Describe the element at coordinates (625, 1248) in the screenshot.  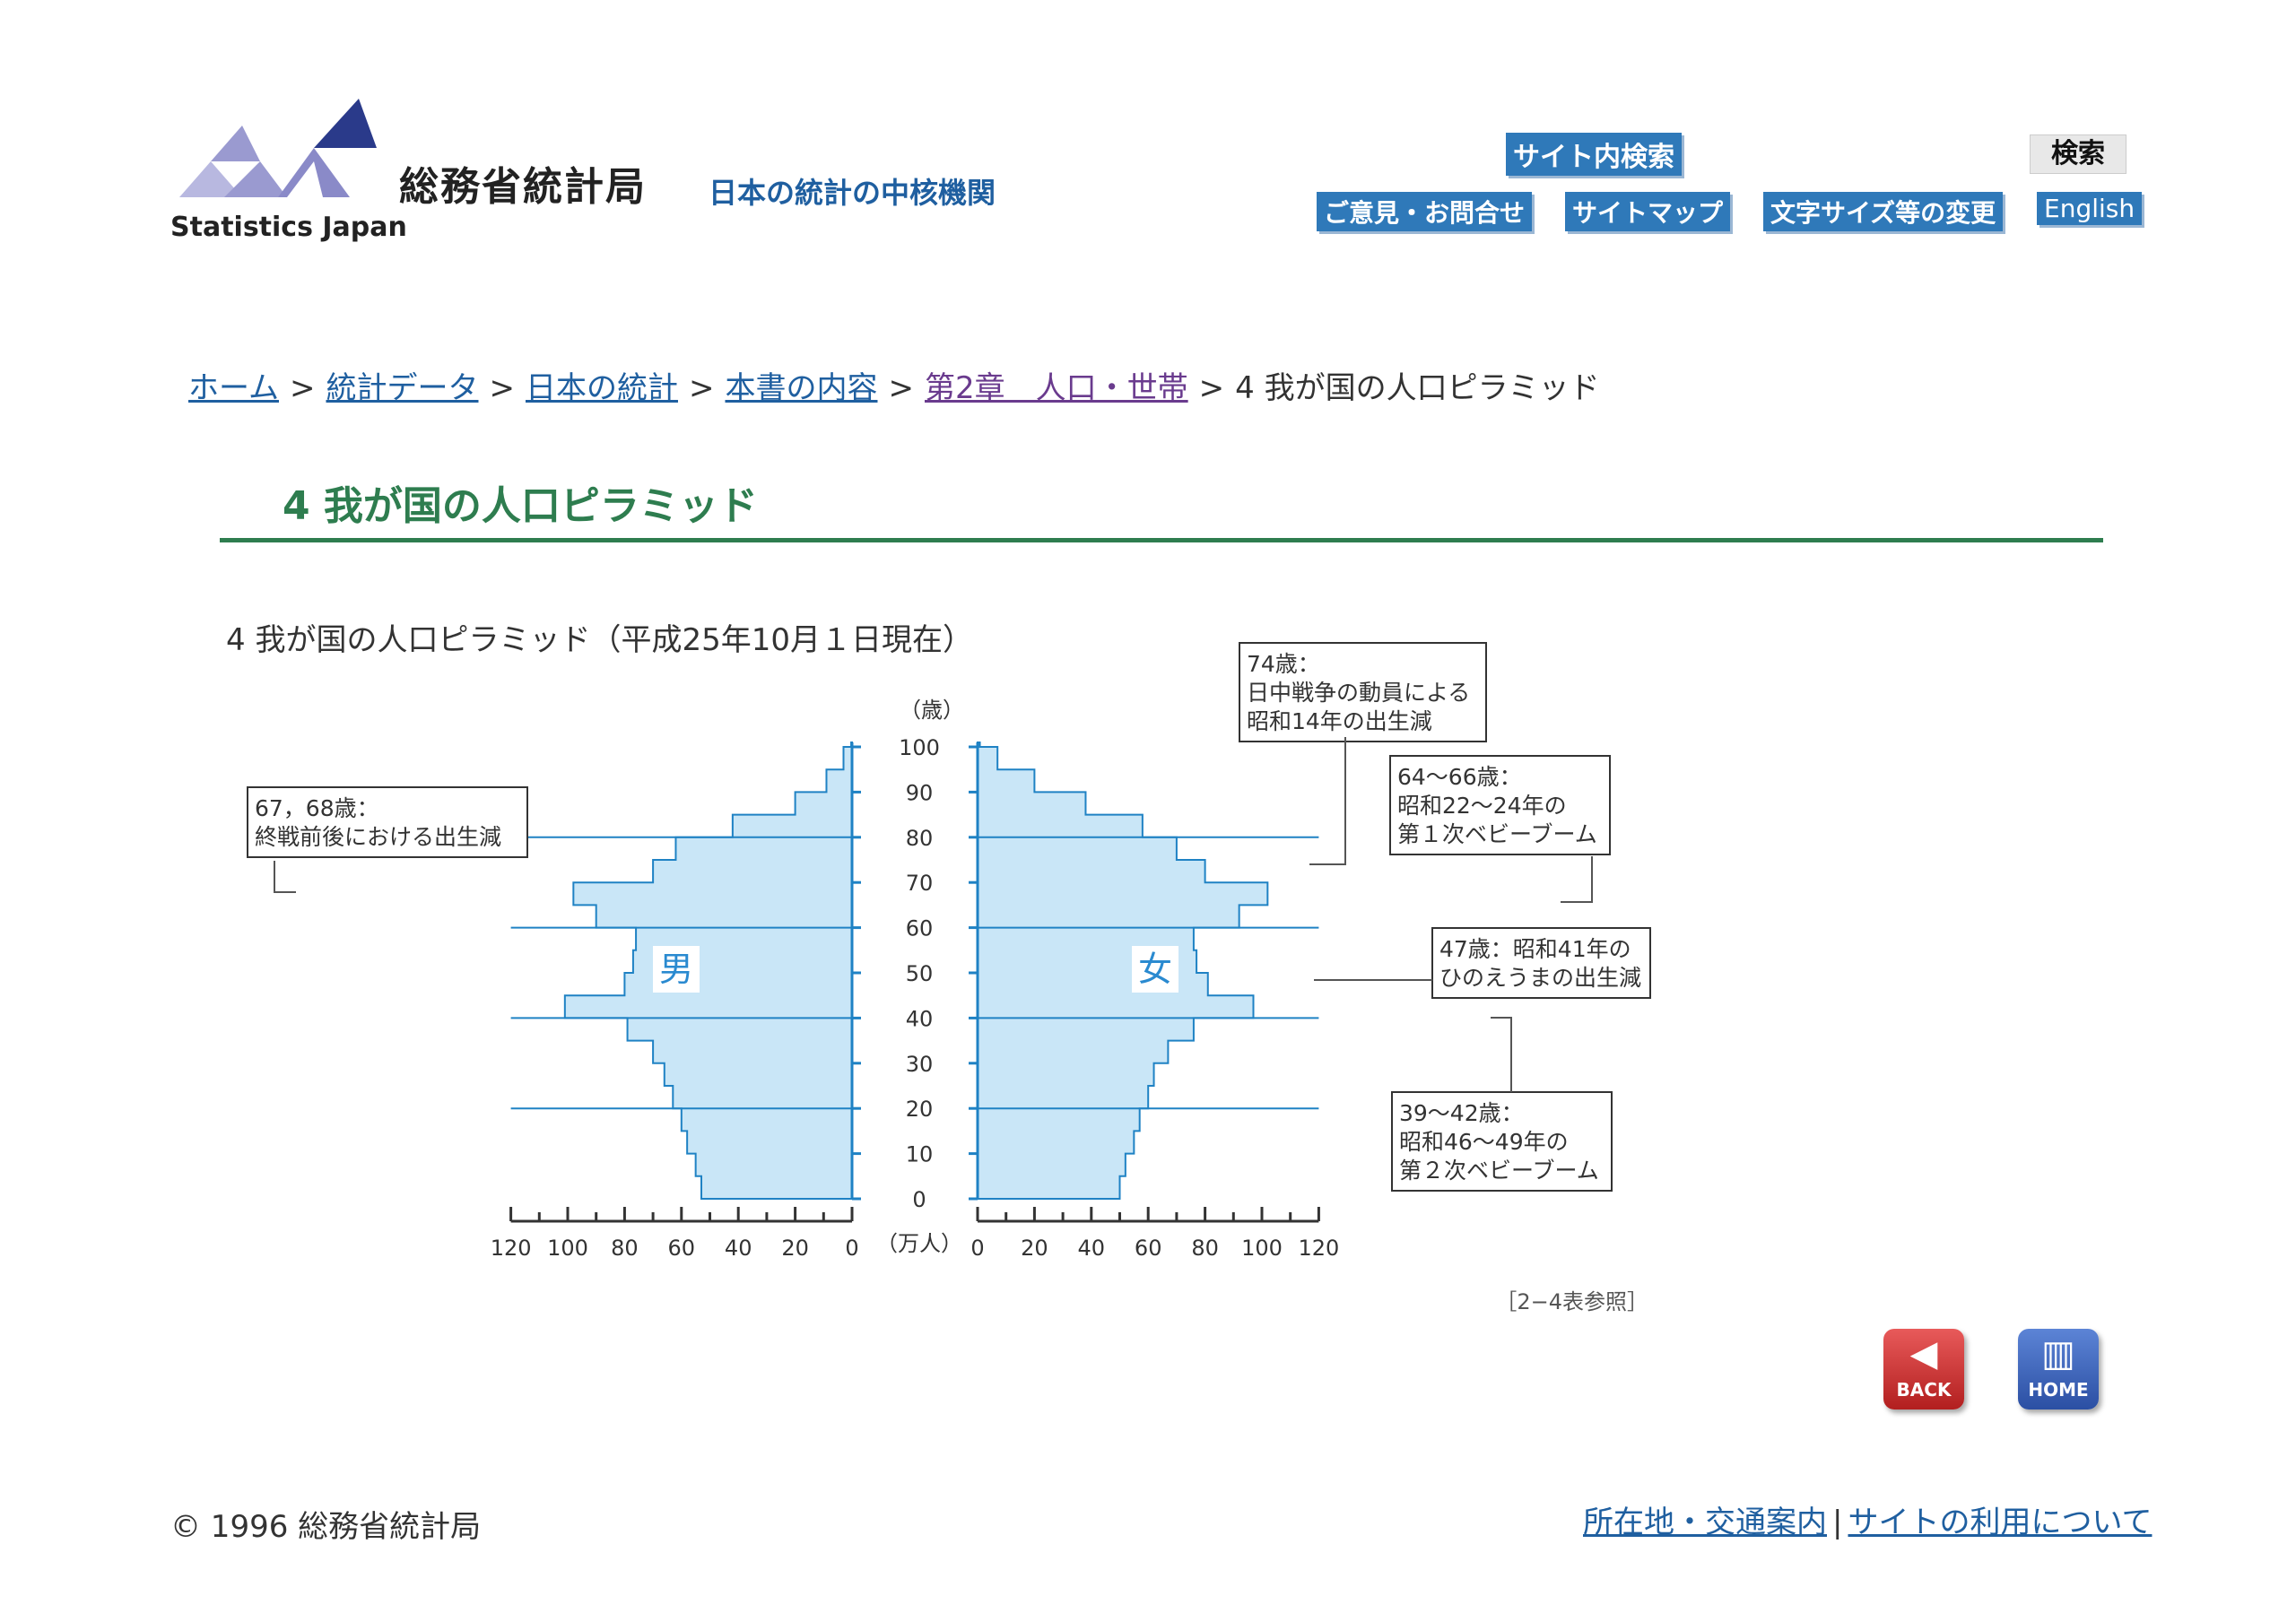
I see `male-x-tick-label-80: 80` at that location.